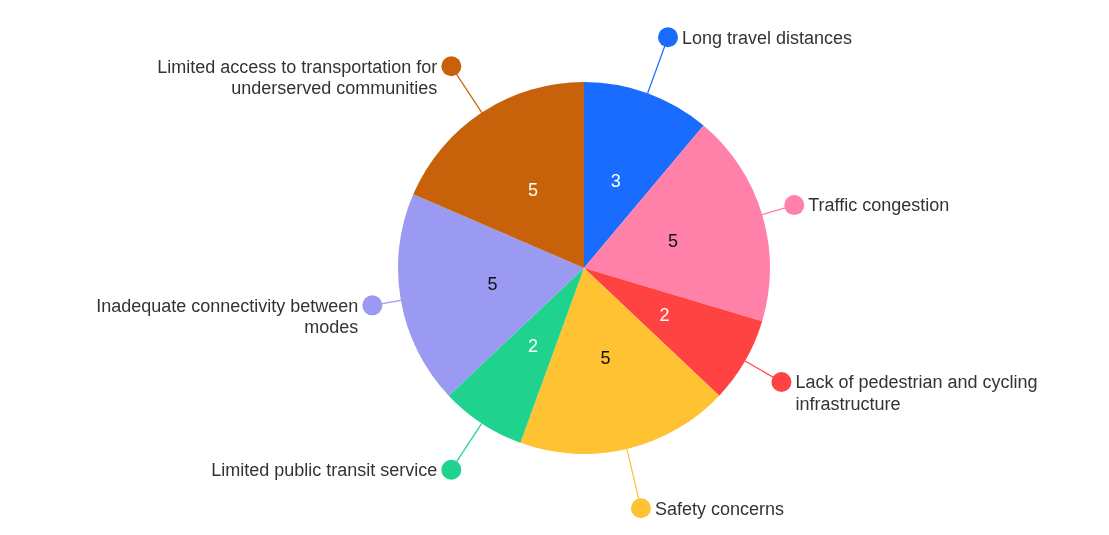  I want to click on slice-label: Limited access to transportation for underserved communities, so click(297, 77).